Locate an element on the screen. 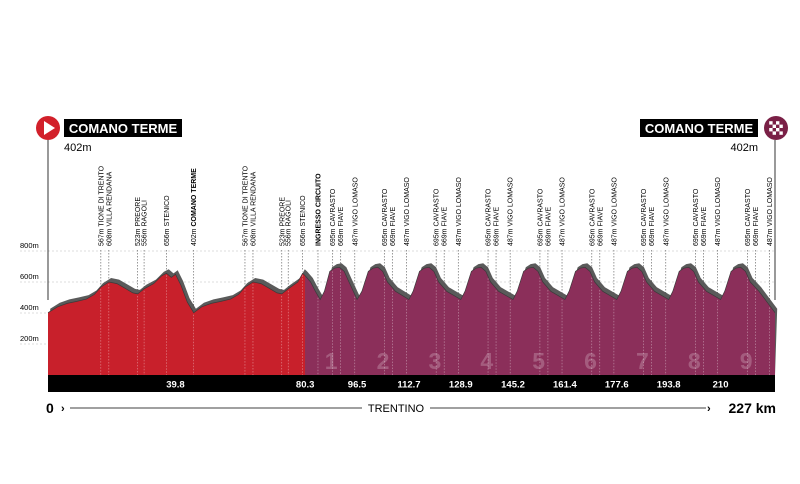  end-km-label: 227 km is located at coordinates (752, 408).